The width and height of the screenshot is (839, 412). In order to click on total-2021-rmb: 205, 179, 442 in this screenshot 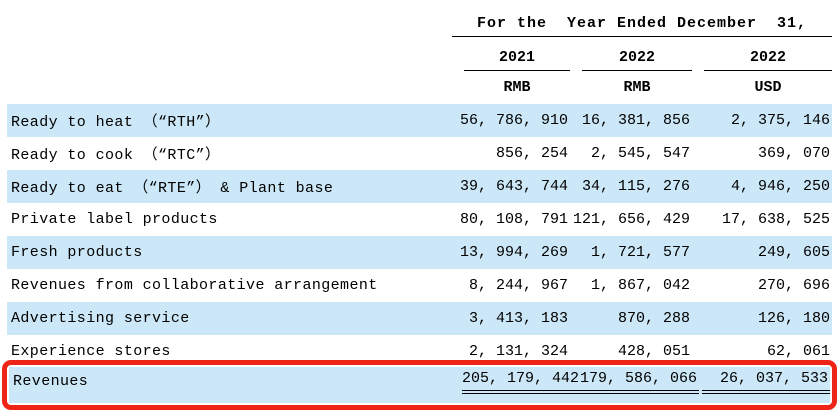, I will do `click(522, 380)`.